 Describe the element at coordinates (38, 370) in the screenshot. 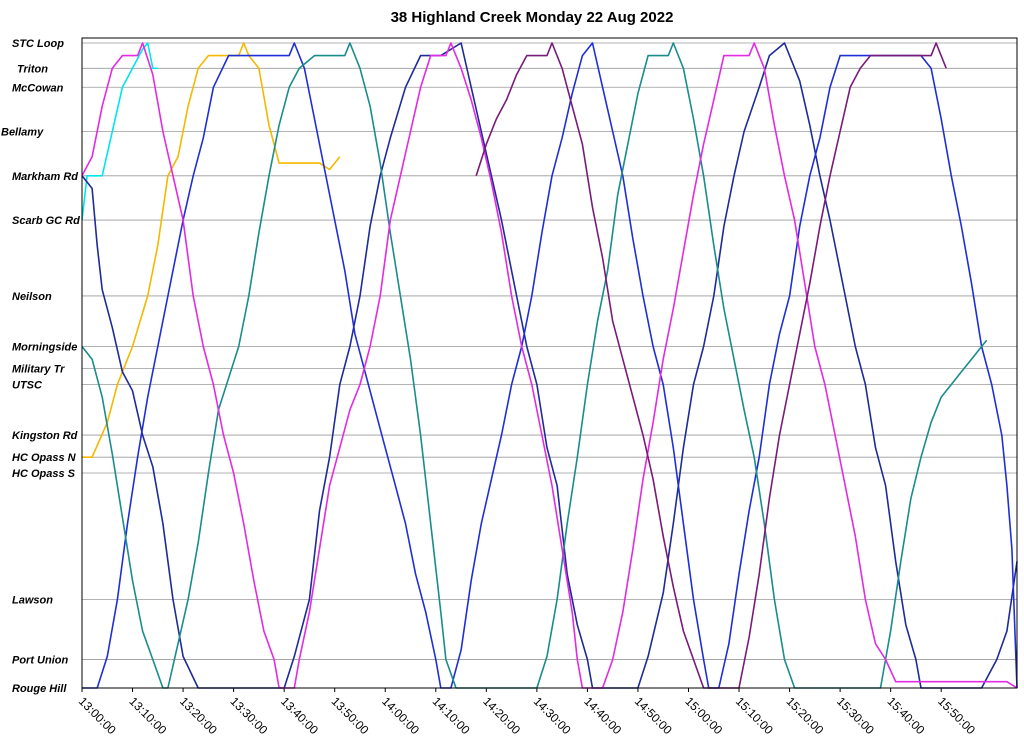

I see `stop-label: Military Tr` at that location.